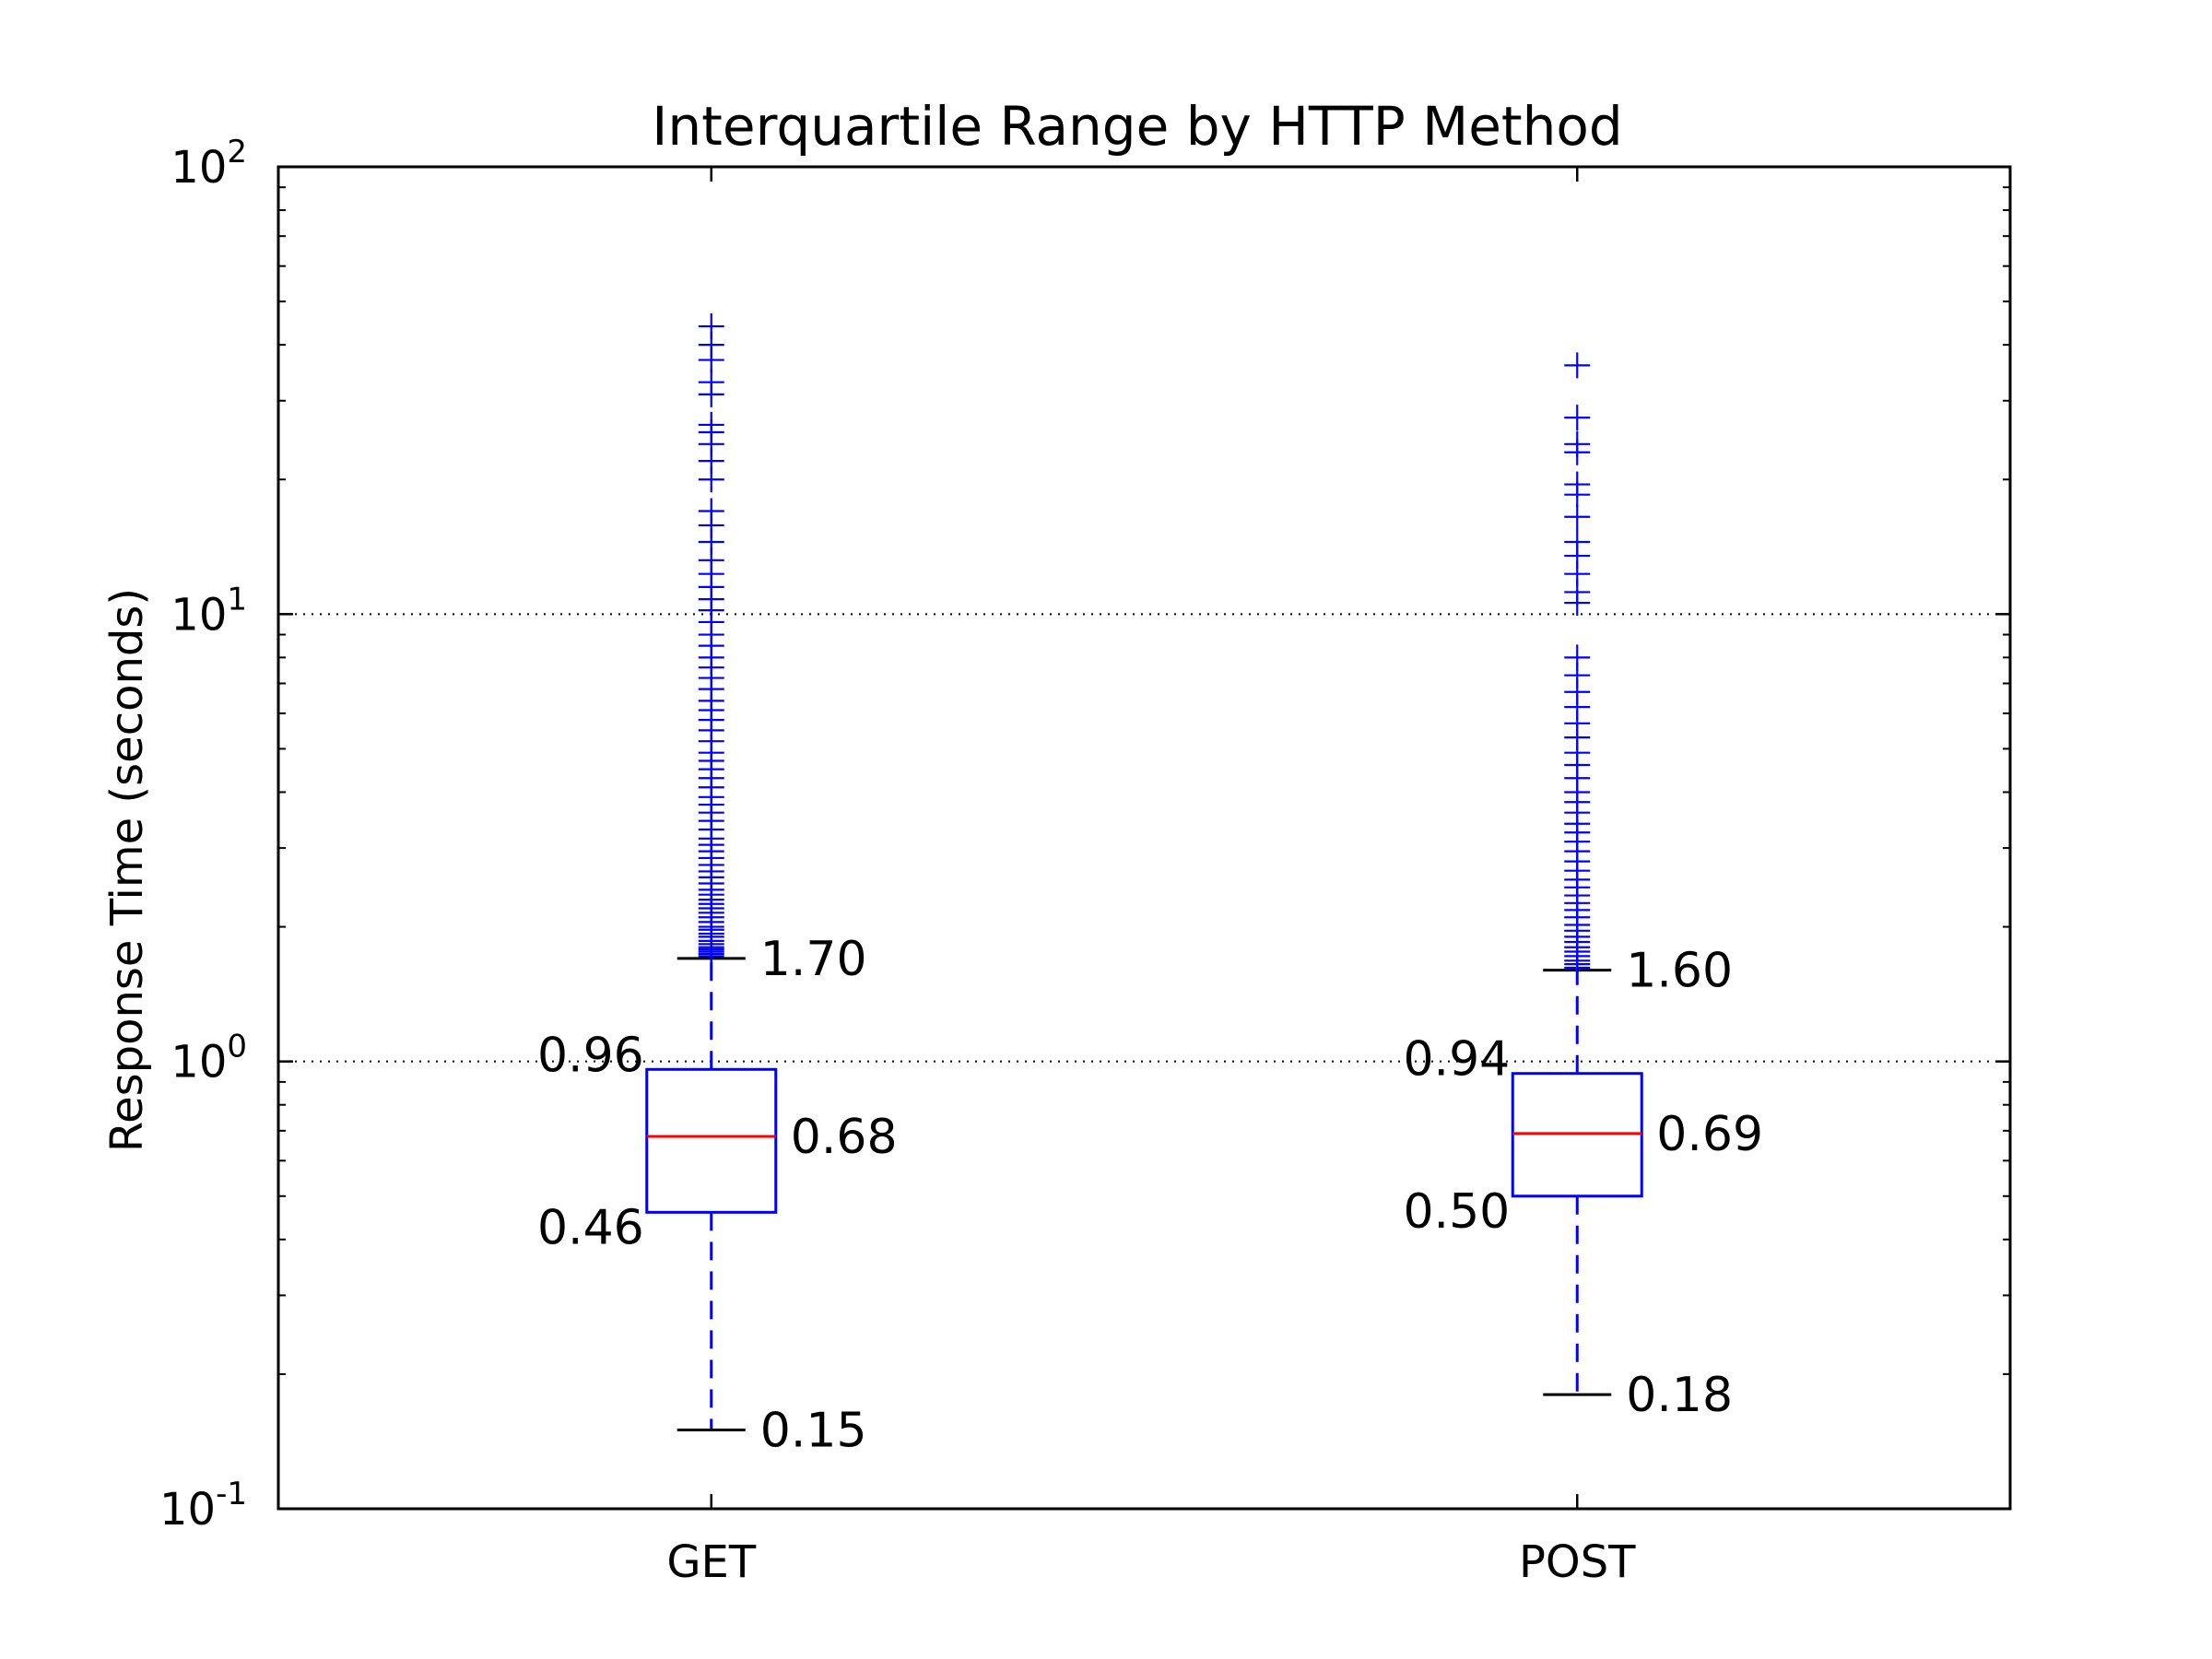  Describe the element at coordinates (711, 1140) in the screenshot. I see `iqr-box` at that location.